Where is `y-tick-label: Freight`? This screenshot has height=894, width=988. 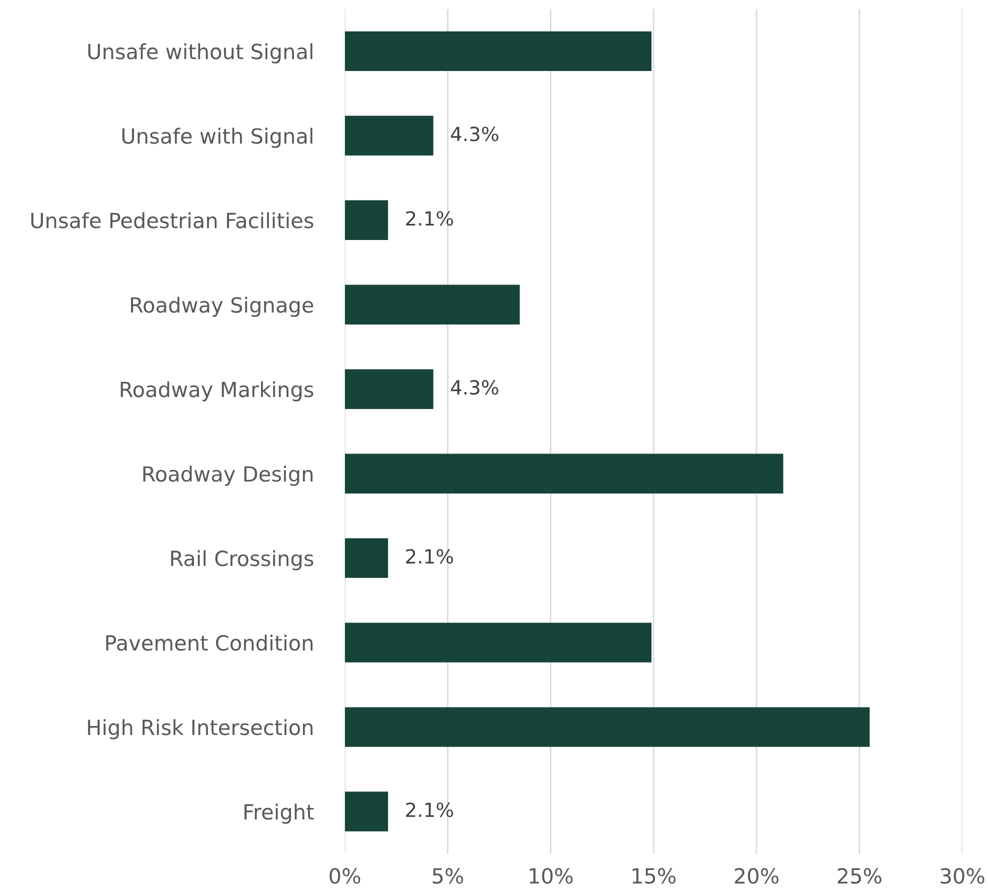
y-tick-label: Freight is located at coordinates (279, 814).